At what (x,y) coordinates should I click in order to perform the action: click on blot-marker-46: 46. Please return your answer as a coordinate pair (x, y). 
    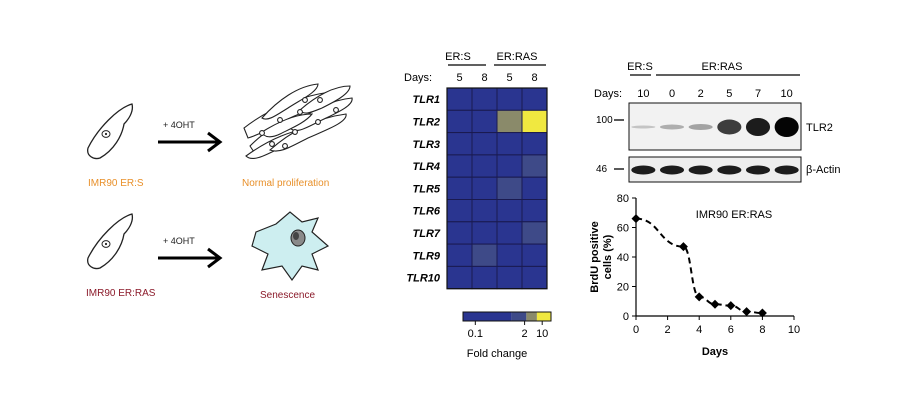
    Looking at the image, I should click on (602, 169).